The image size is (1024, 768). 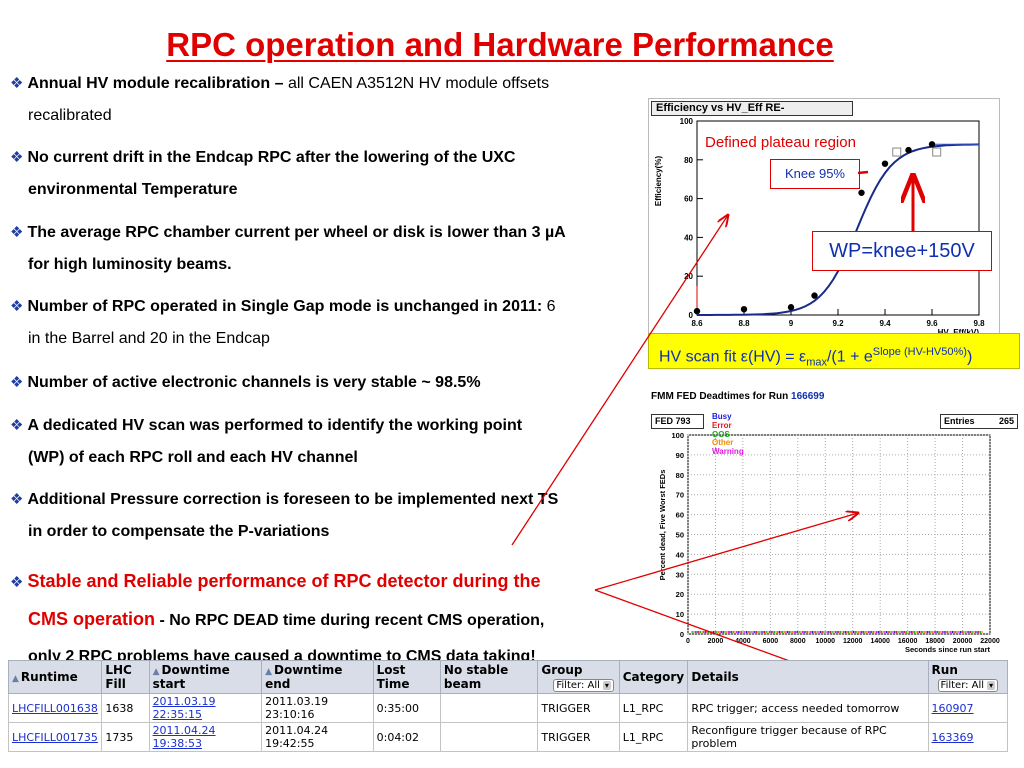 I want to click on fill-cell: 1735, so click(x=125, y=737).